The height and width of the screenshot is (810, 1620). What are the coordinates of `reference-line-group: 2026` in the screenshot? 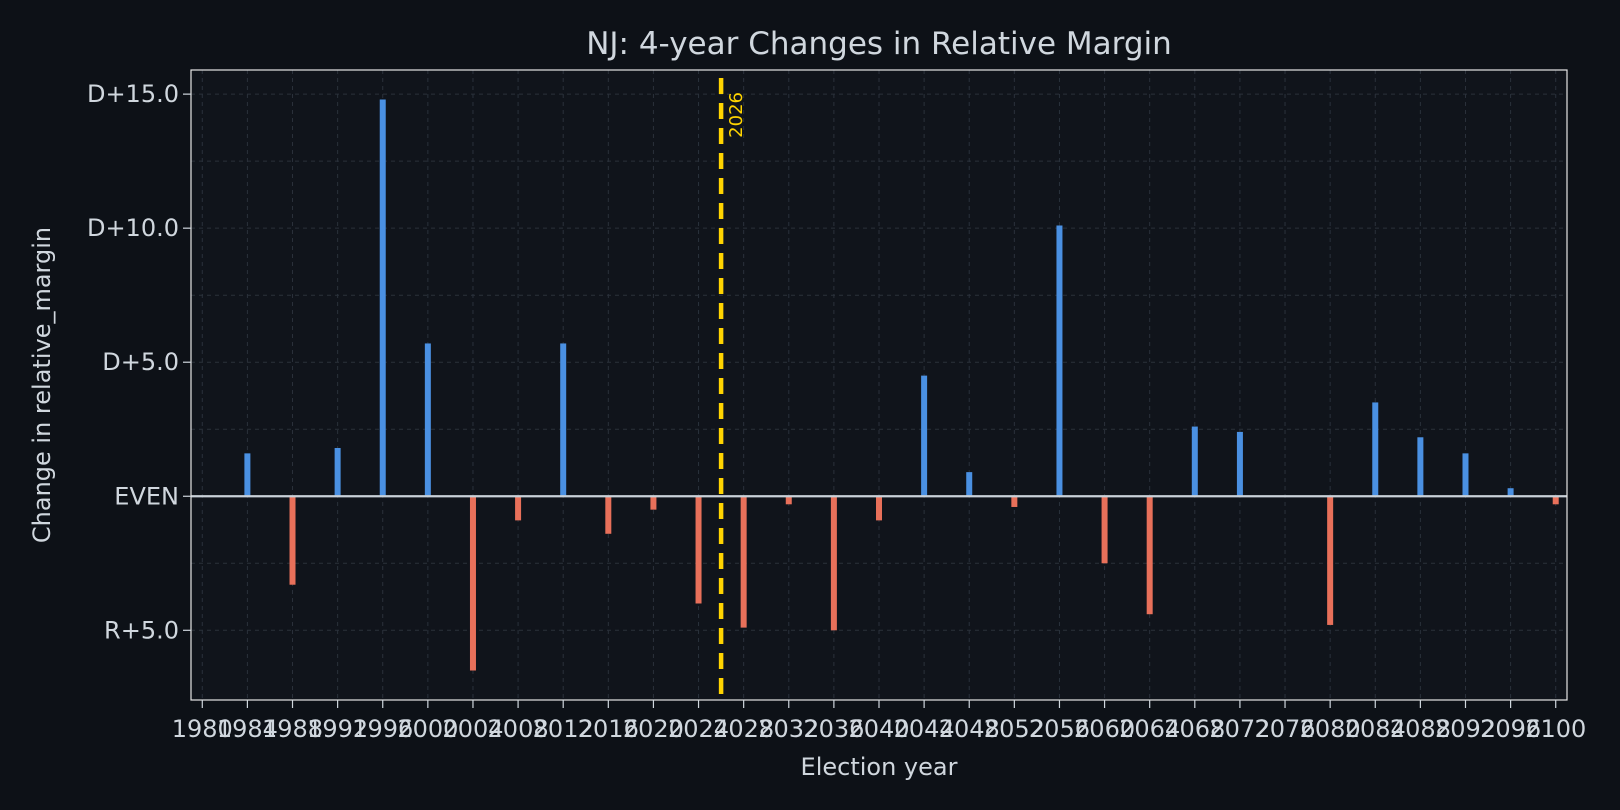 It's located at (732, 389).